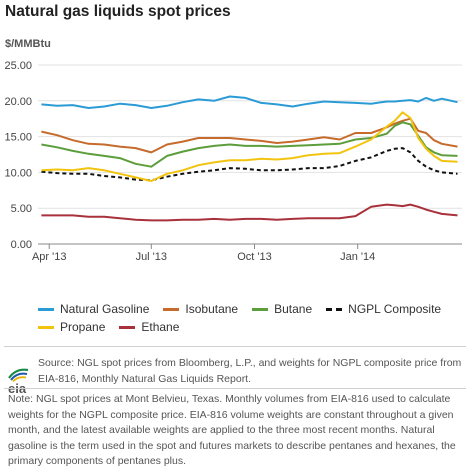 Image resolution: width=472 pixels, height=471 pixels. Describe the element at coordinates (254, 257) in the screenshot. I see `x-tick-label-2013-10-01: Oct '13` at that location.